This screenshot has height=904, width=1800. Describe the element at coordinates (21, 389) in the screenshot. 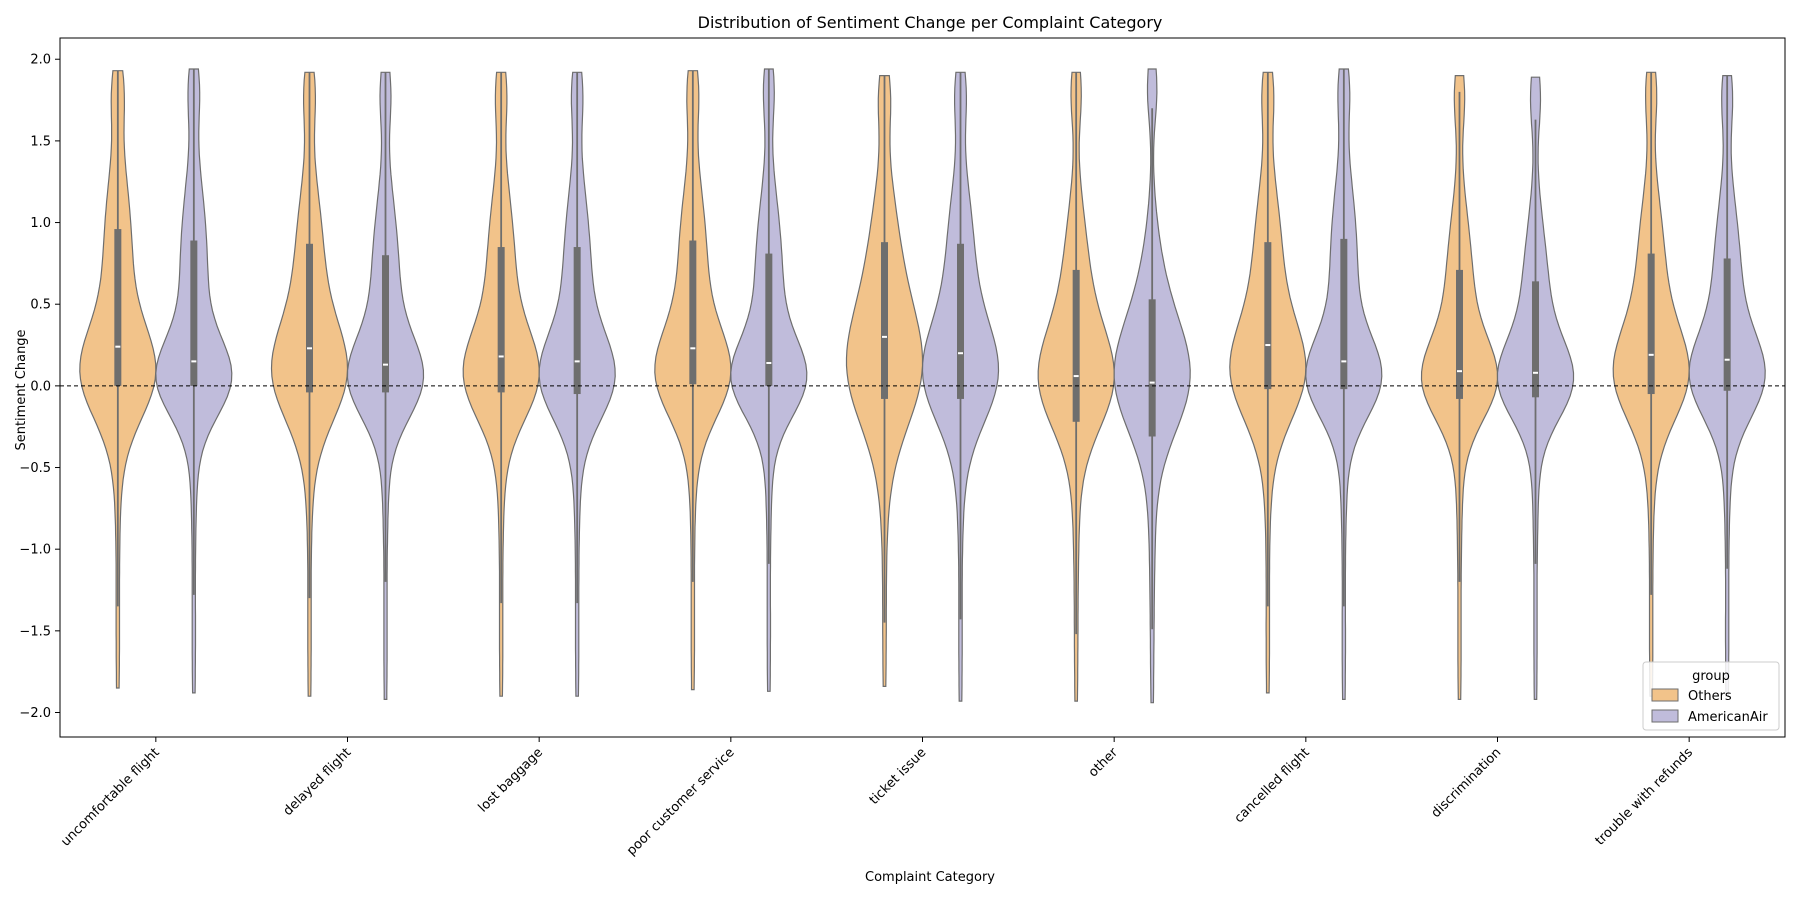

I see `y-axis-label: Sentiment Change` at that location.